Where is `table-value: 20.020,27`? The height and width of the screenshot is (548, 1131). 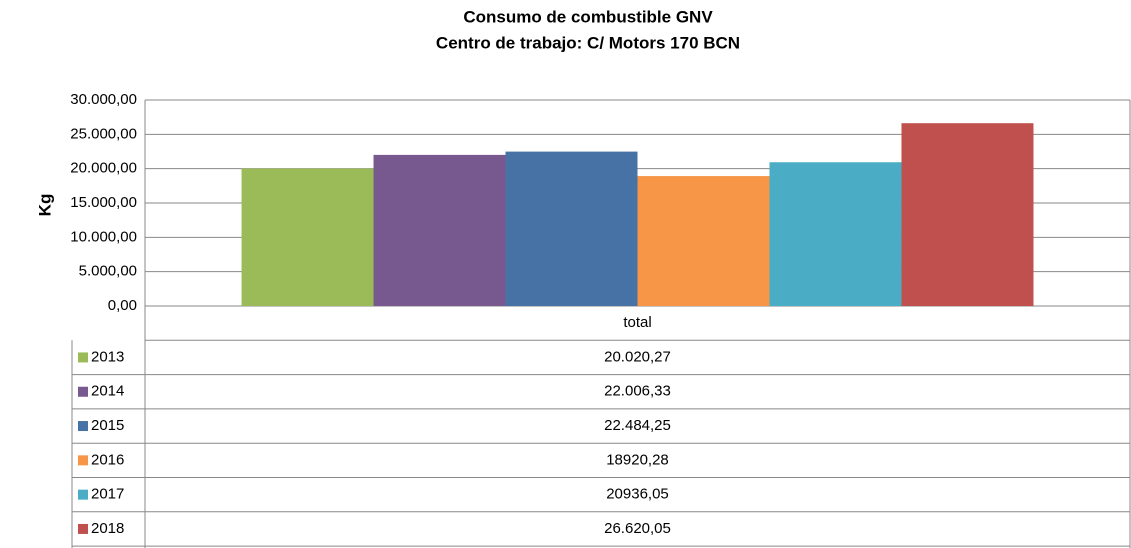
table-value: 20.020,27 is located at coordinates (637, 356).